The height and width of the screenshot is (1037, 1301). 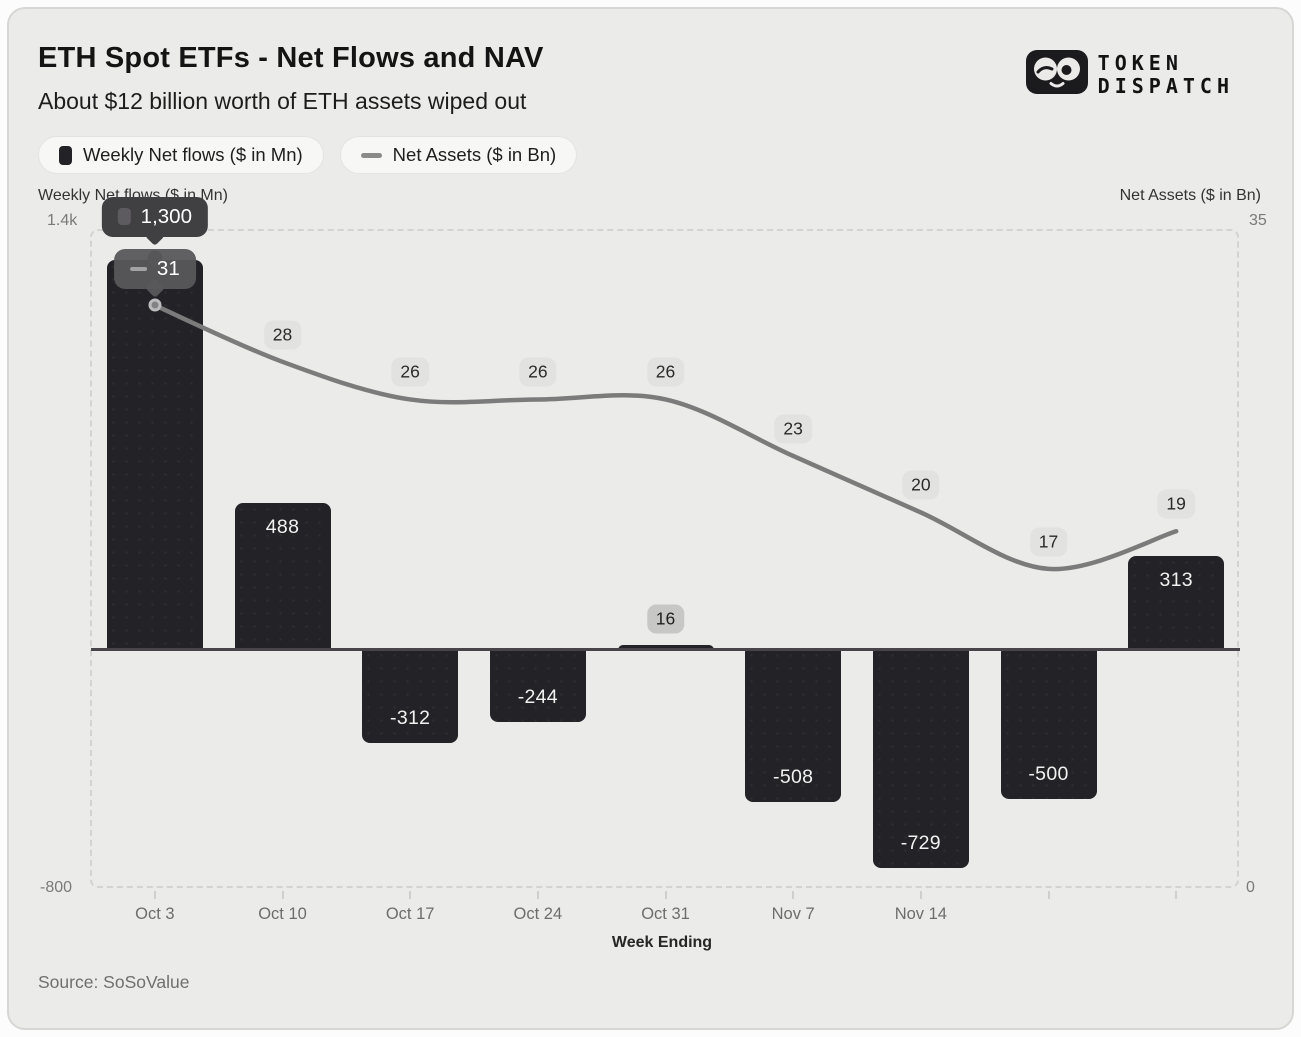 I want to click on tooltip-value: 31, so click(x=168, y=269).